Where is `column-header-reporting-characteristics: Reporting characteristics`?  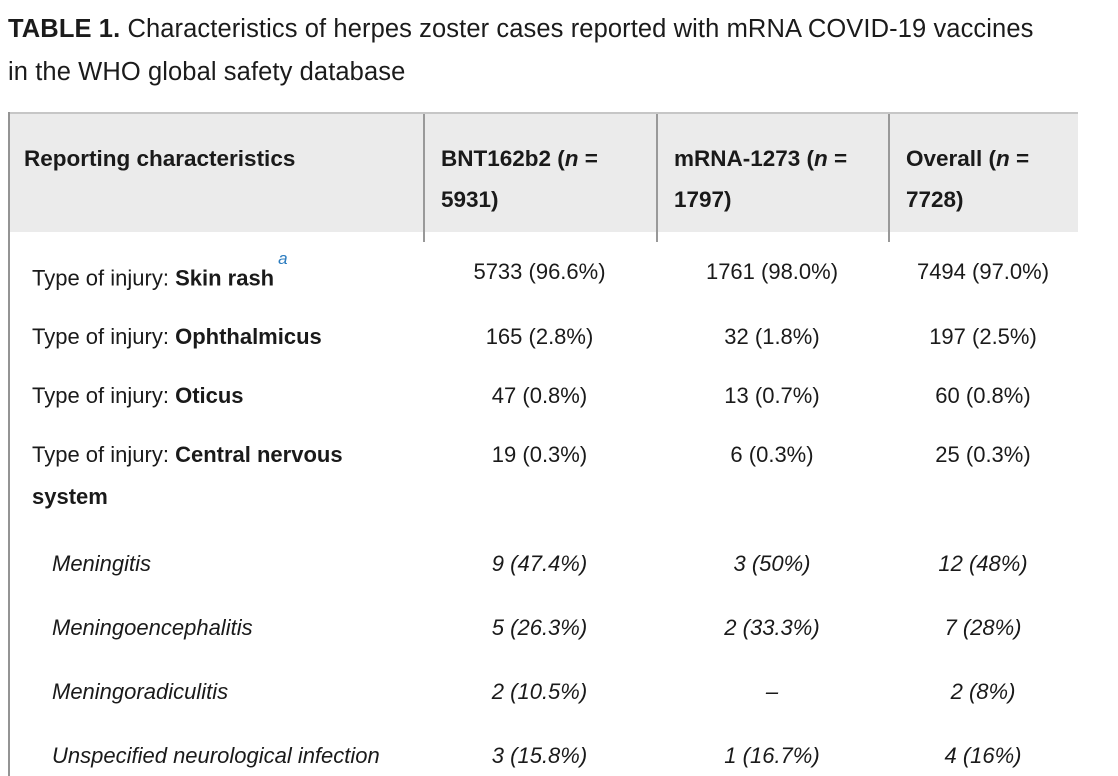 column-header-reporting-characteristics: Reporting characteristics is located at coordinates (216, 173).